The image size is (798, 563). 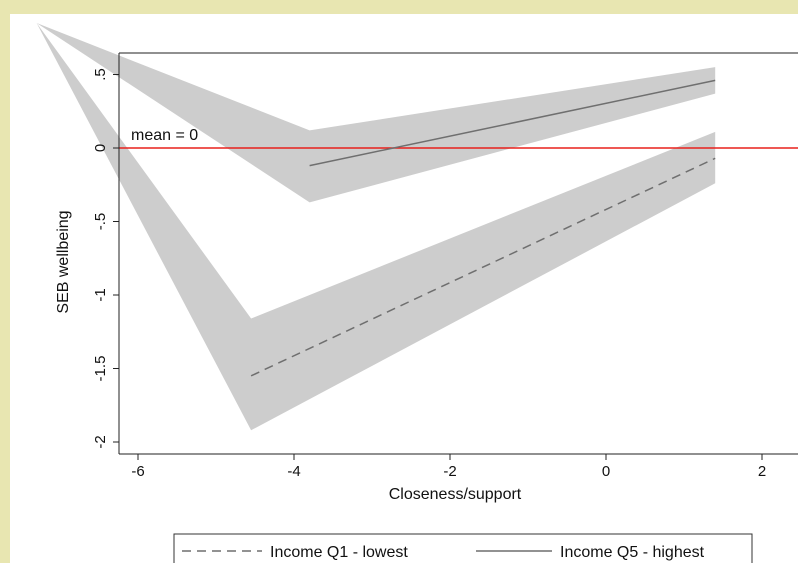 What do you see at coordinates (100, 294) in the screenshot?
I see `y-tick-label: -1` at bounding box center [100, 294].